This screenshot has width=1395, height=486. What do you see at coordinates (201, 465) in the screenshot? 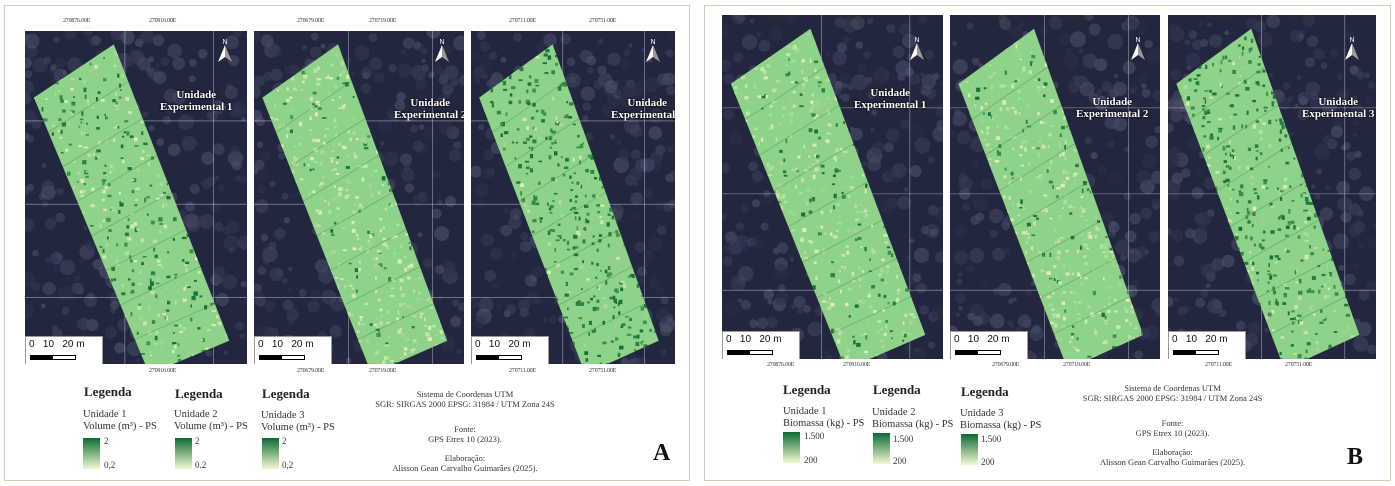
I see `legend-min: 0.2` at bounding box center [201, 465].